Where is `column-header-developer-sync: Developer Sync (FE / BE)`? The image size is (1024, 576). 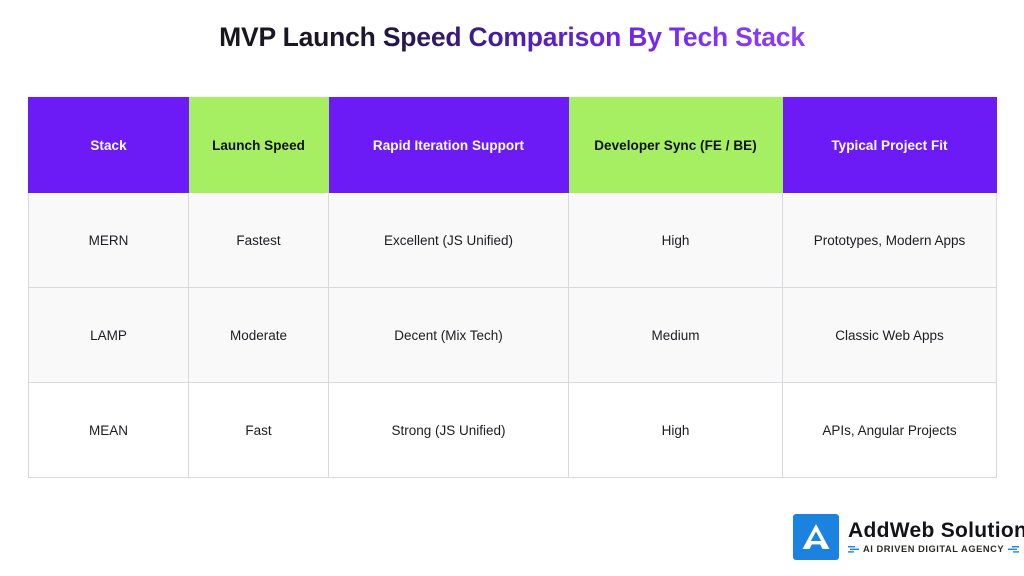 column-header-developer-sync: Developer Sync (FE / BE) is located at coordinates (675, 145).